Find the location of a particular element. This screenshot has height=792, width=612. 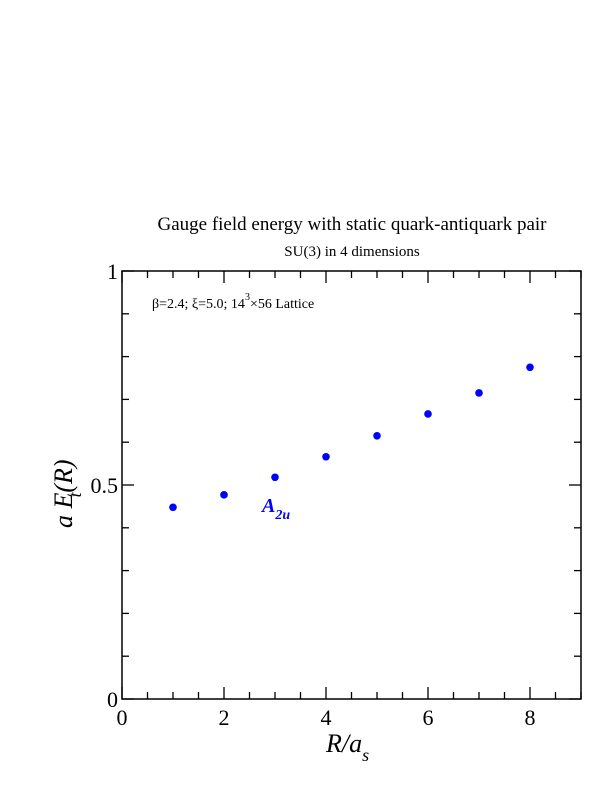

x-tick-label: 2 is located at coordinates (224, 717).